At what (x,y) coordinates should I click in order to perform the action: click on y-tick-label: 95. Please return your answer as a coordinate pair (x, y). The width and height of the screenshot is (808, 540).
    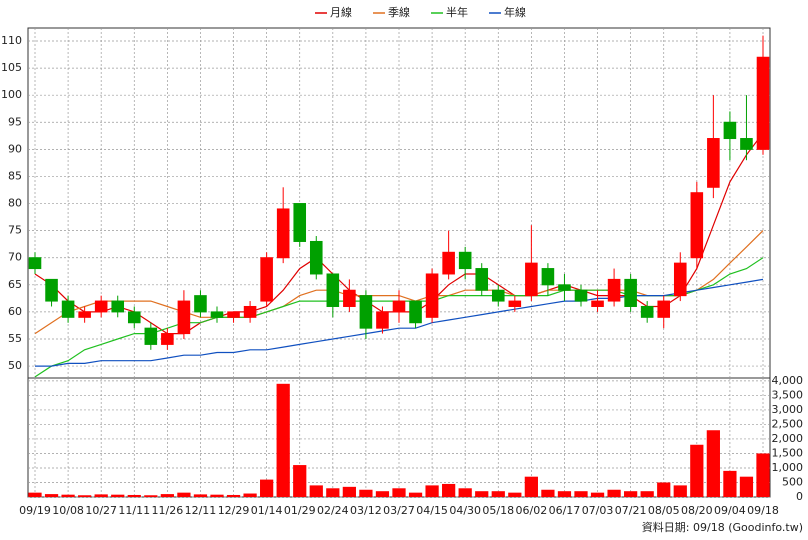
    Looking at the image, I should click on (15, 121).